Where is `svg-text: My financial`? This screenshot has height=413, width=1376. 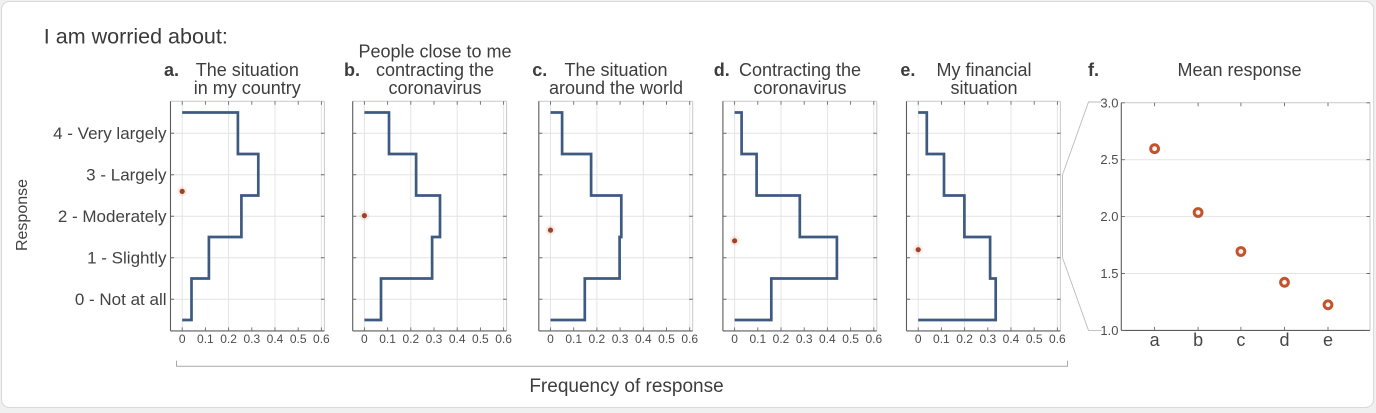
svg-text: My financial is located at coordinates (983, 70).